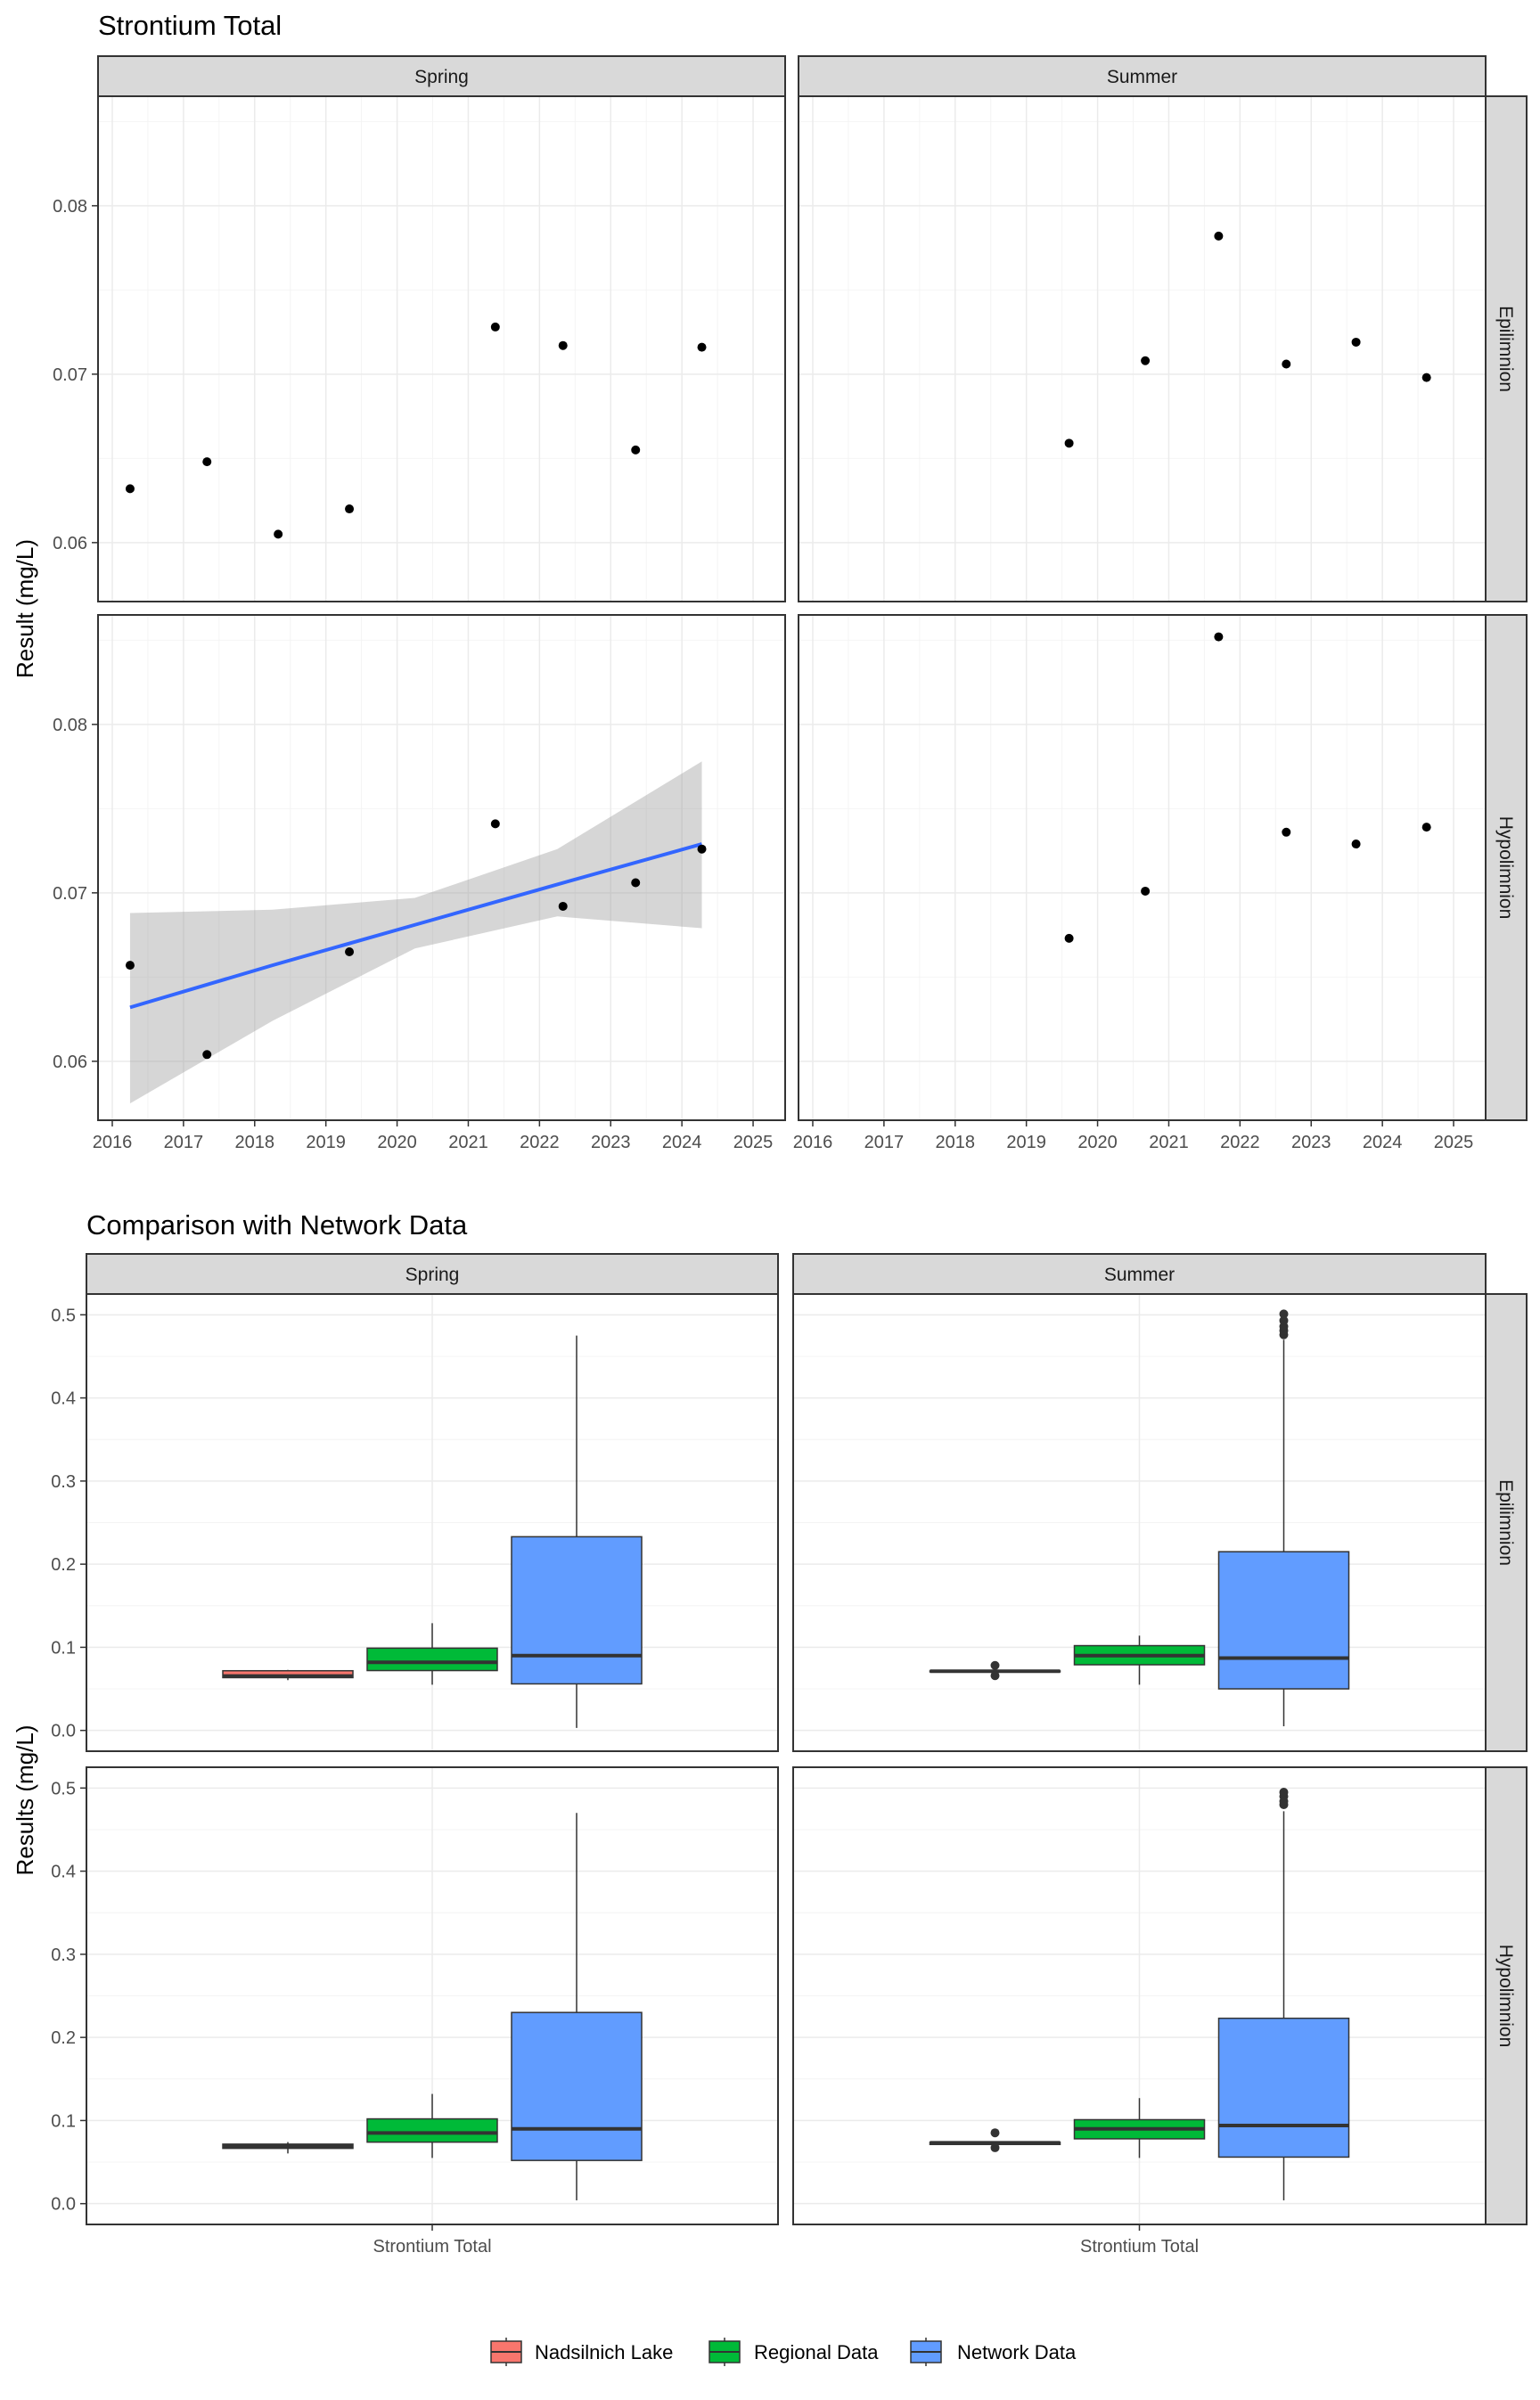 The image size is (1540, 2400). I want to click on chart-1-panel-spring-hypolimnion-background, so click(441, 867).